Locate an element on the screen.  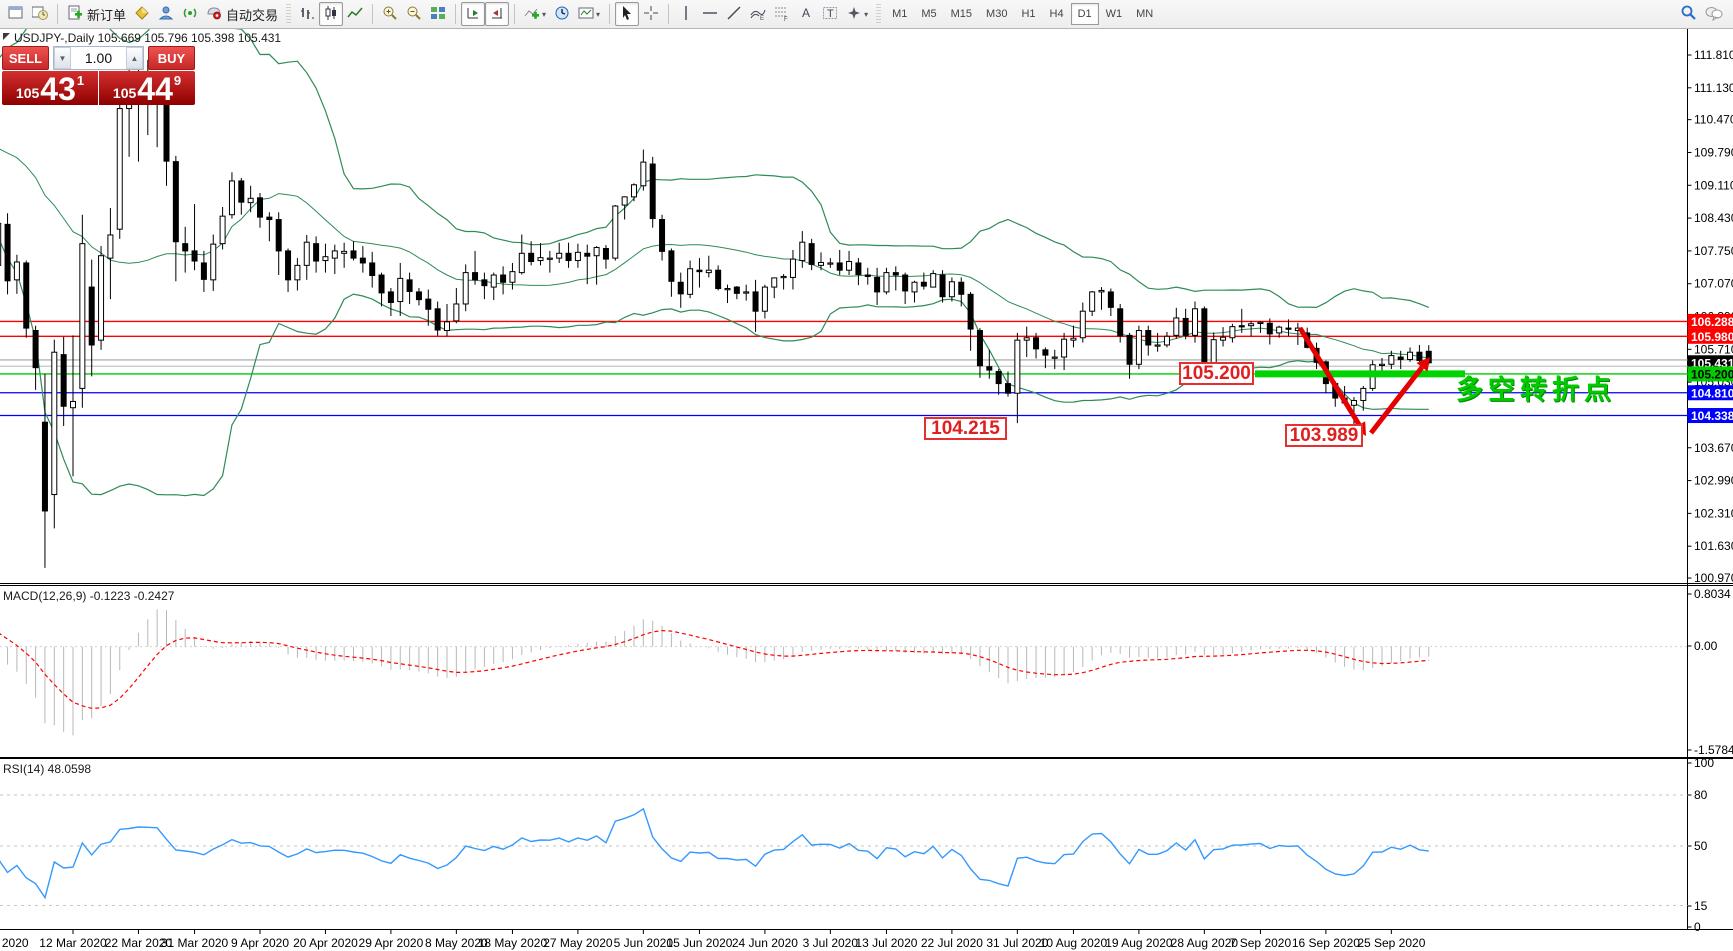
sell-price-figure: 105 is located at coordinates (27, 93).